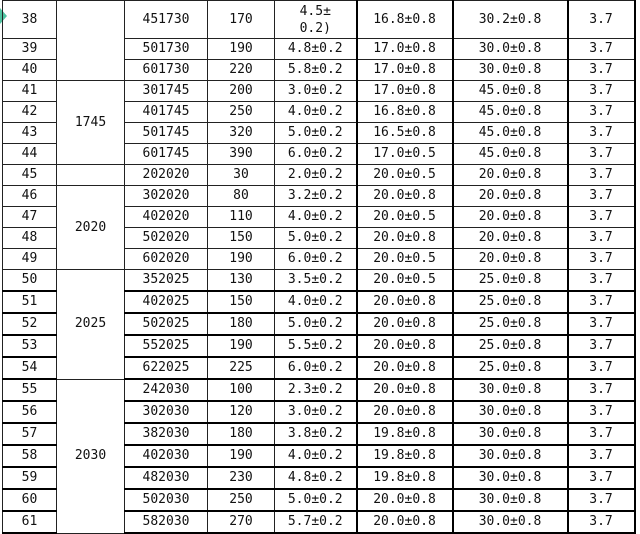 The image size is (640, 534). I want to click on model-cell: 242030, so click(166, 390).